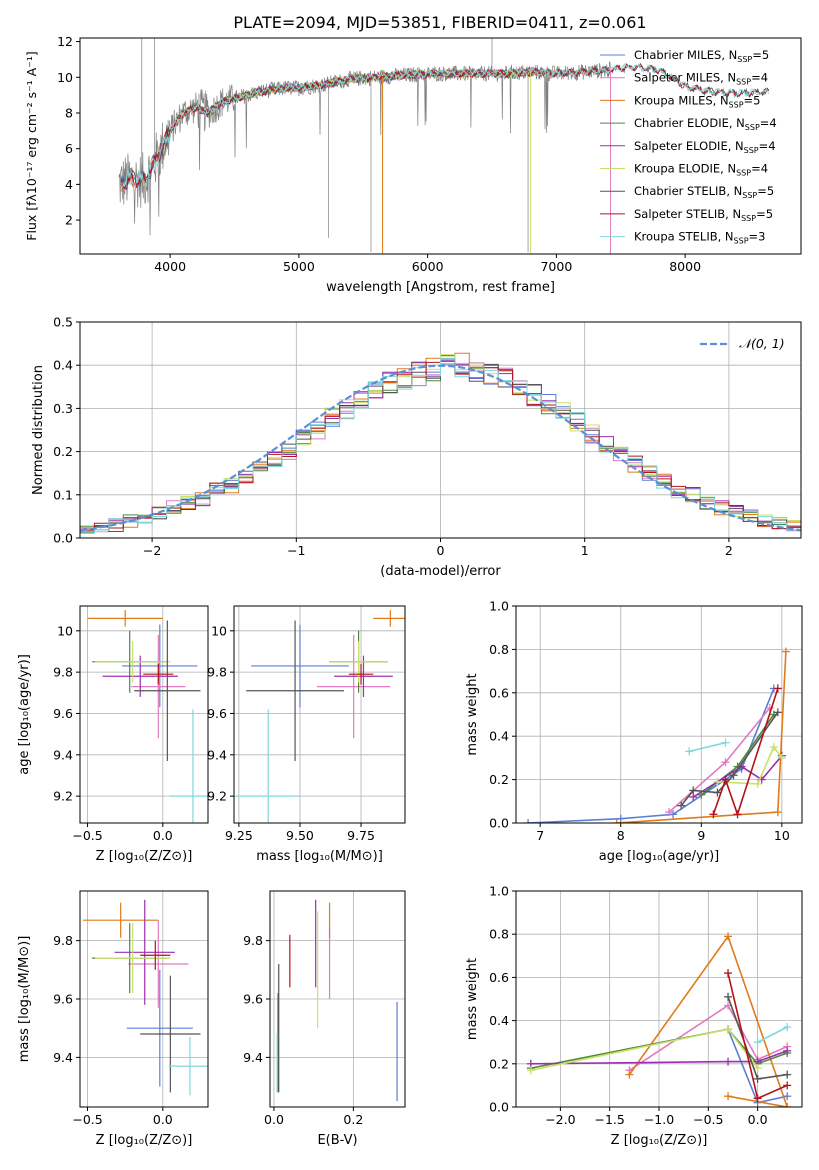  I want to click on mass_vs_EBV-axes: 0.0 0.2 9.4 9.6 9.8 E(B-V), so click(324, 1019).